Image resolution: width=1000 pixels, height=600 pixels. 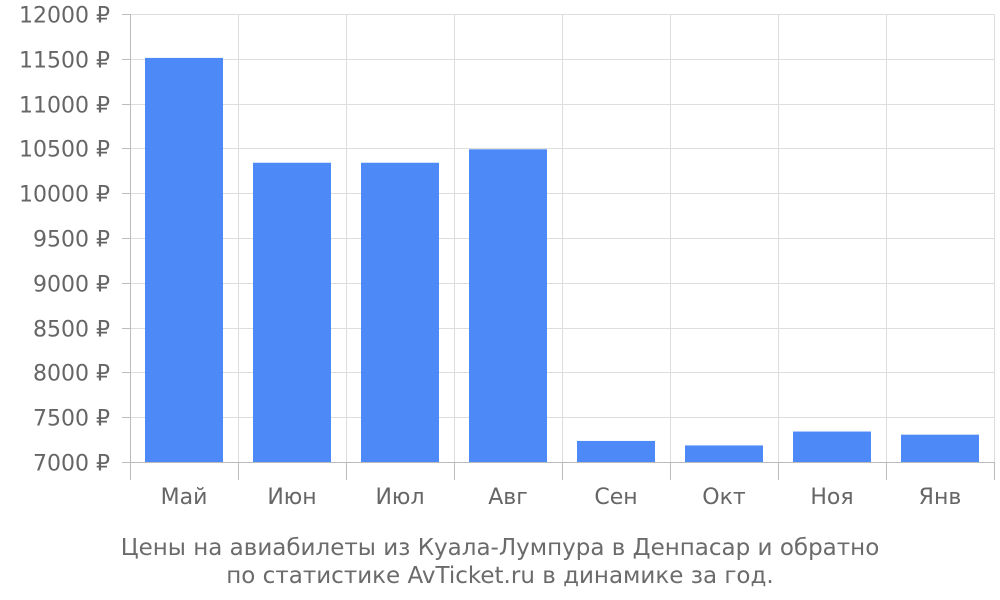 What do you see at coordinates (64, 195) in the screenshot?
I see `y-tick-label: 10000 ₽` at bounding box center [64, 195].